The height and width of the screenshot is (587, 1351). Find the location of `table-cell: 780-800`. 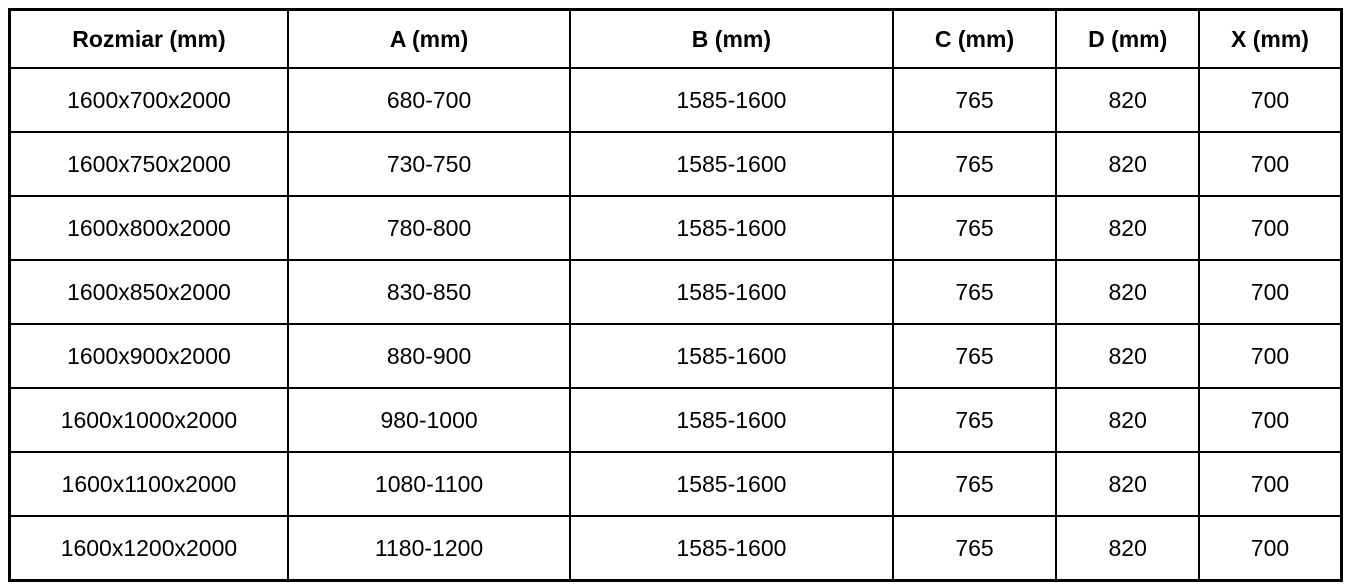

table-cell: 780-800 is located at coordinates (429, 228).